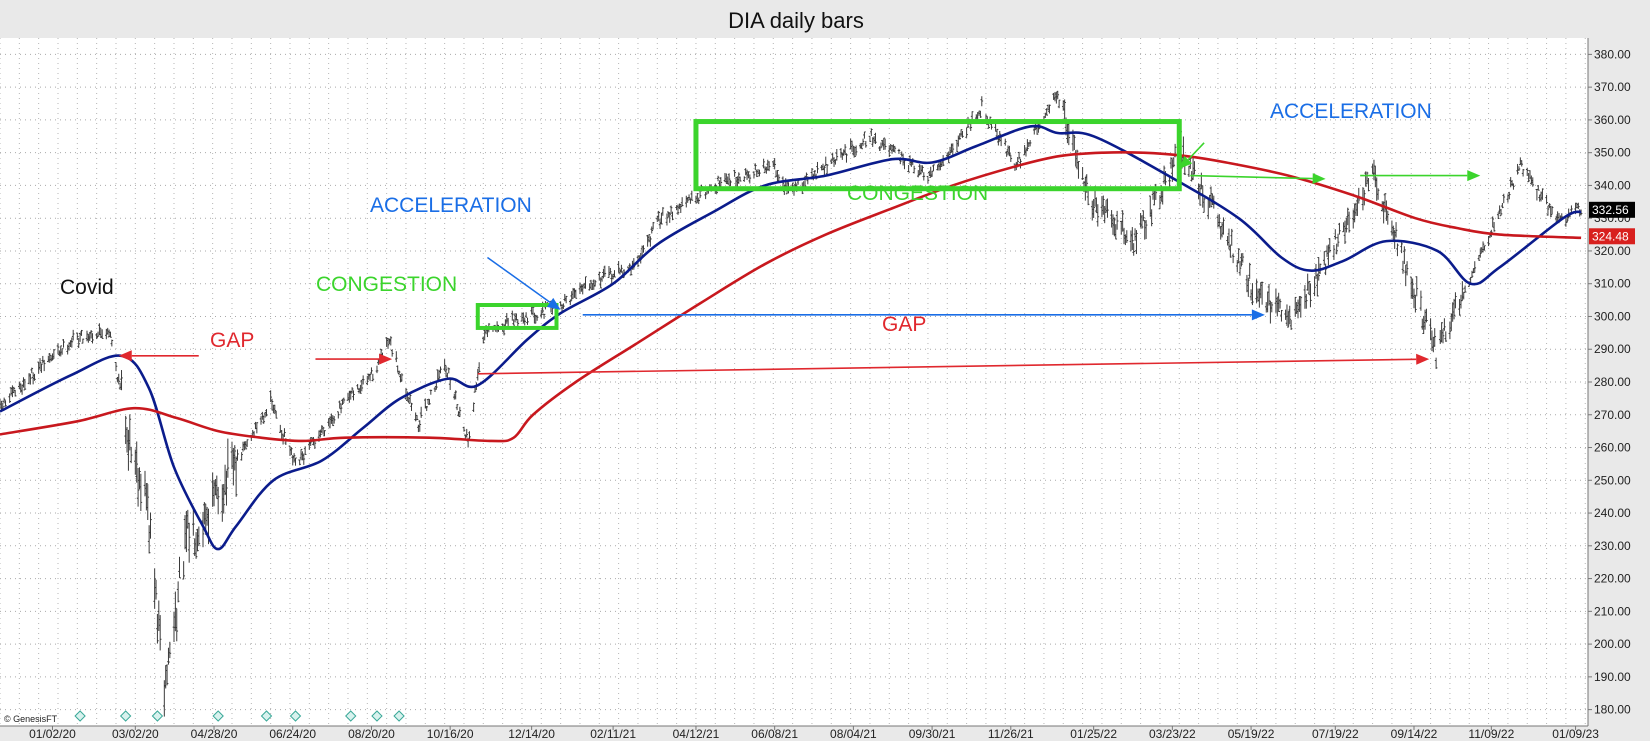 This screenshot has height=741, width=1650. I want to click on gap-arrow-left-b, so click(354, 359).